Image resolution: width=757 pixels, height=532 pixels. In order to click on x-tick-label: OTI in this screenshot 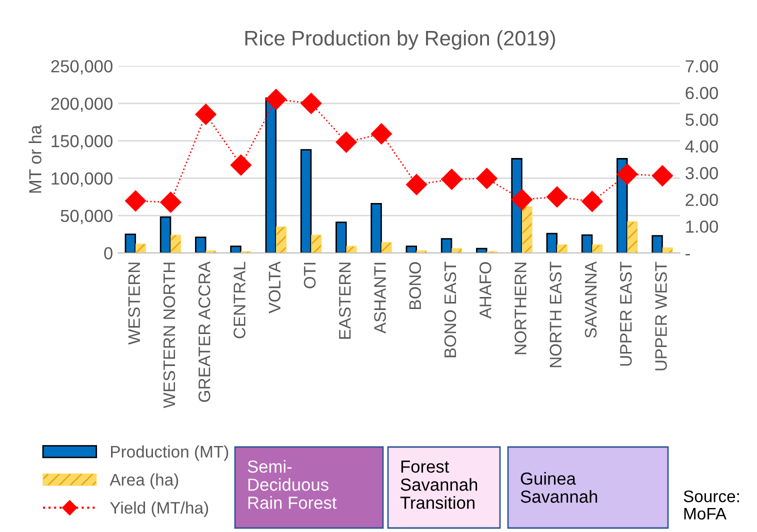, I will do `click(310, 275)`.